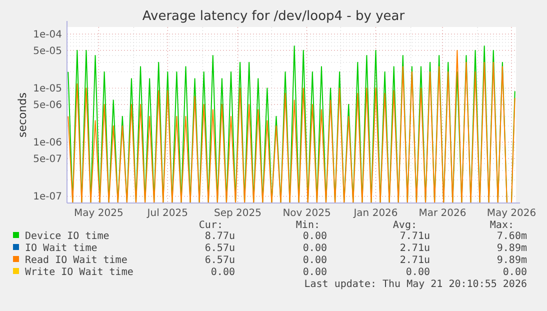 Image resolution: width=547 pixels, height=311 pixels. What do you see at coordinates (47, 35) in the screenshot?
I see `y-tick-label: 1e-04` at bounding box center [47, 35].